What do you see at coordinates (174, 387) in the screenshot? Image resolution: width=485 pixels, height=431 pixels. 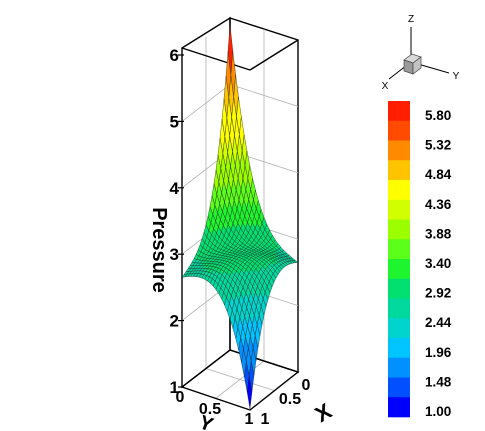 I see `z-tick-label: 1` at bounding box center [174, 387].